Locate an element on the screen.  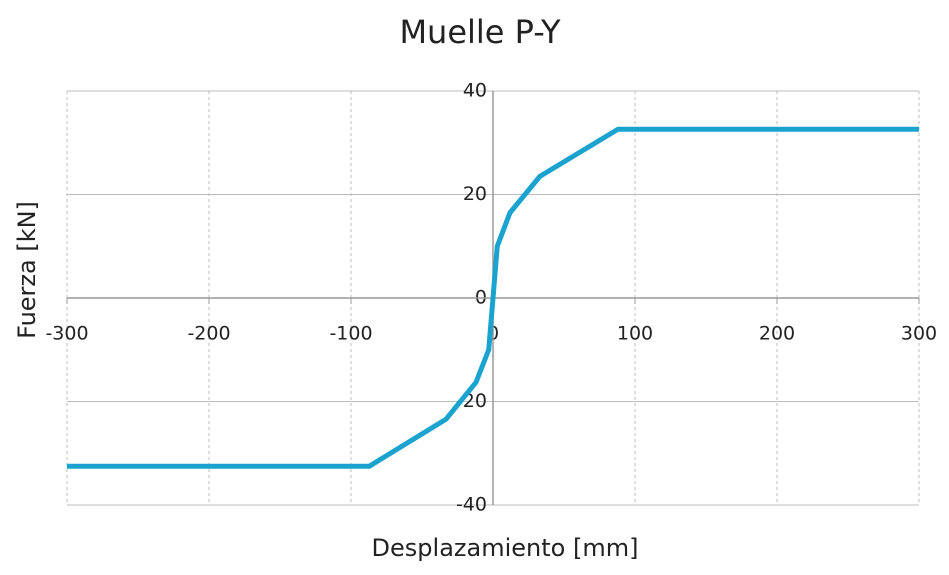
chart-title: Muelle P-Y is located at coordinates (480, 32).